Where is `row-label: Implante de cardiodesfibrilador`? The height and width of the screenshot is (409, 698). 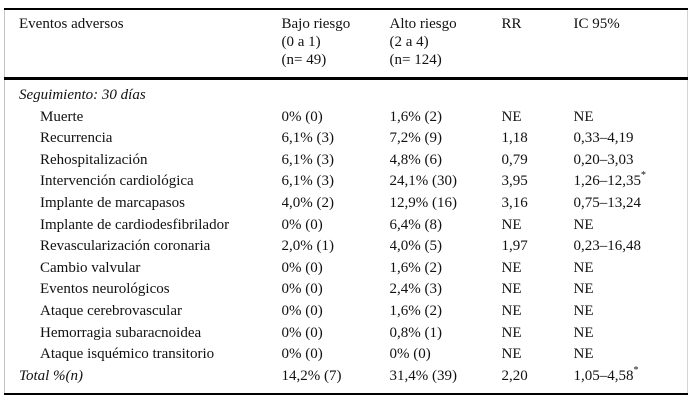 row-label: Implante de cardiodesfibrilador is located at coordinates (135, 224).